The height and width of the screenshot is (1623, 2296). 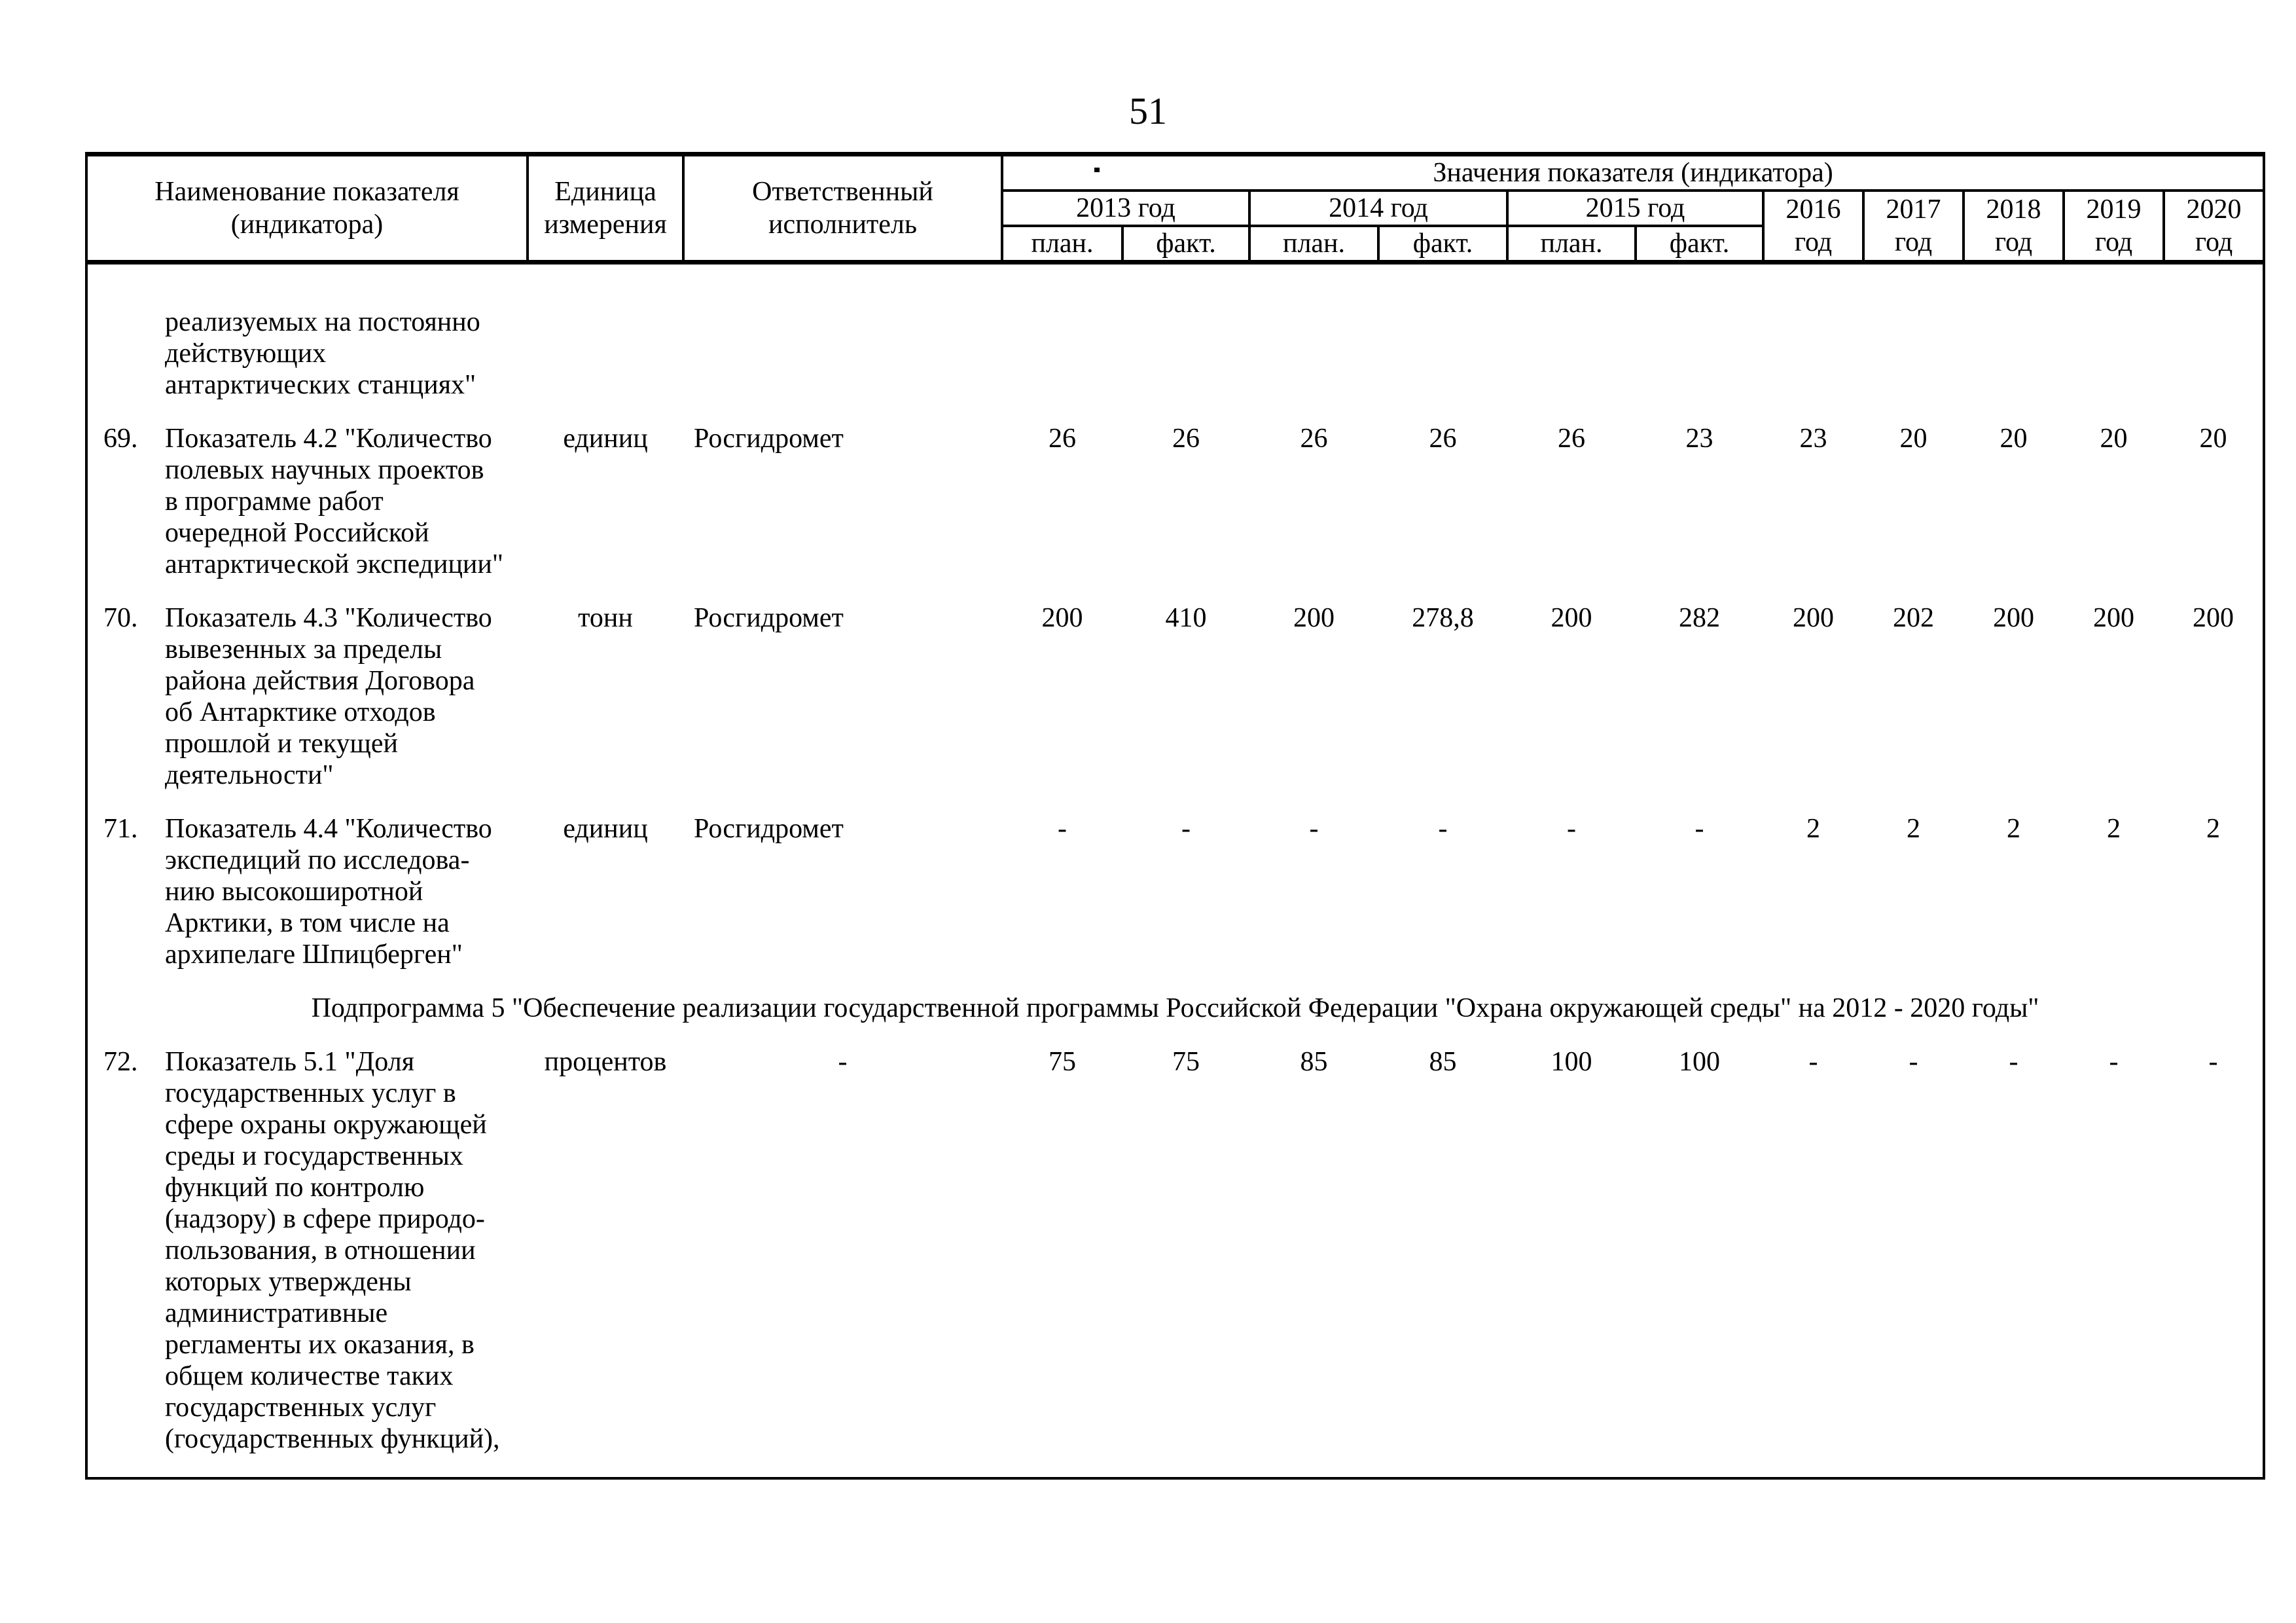 What do you see at coordinates (120, 618) in the screenshot?
I see `row-number: 70.` at bounding box center [120, 618].